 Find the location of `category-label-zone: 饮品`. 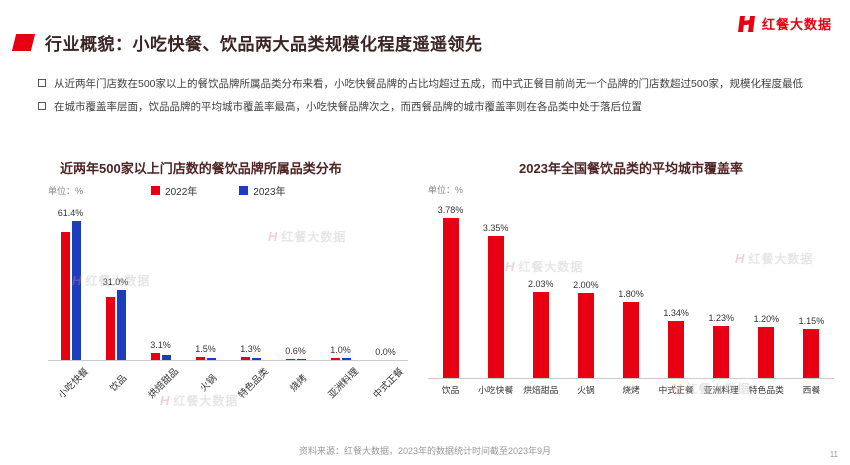

category-label-zone: 饮品 is located at coordinates (115, 388).